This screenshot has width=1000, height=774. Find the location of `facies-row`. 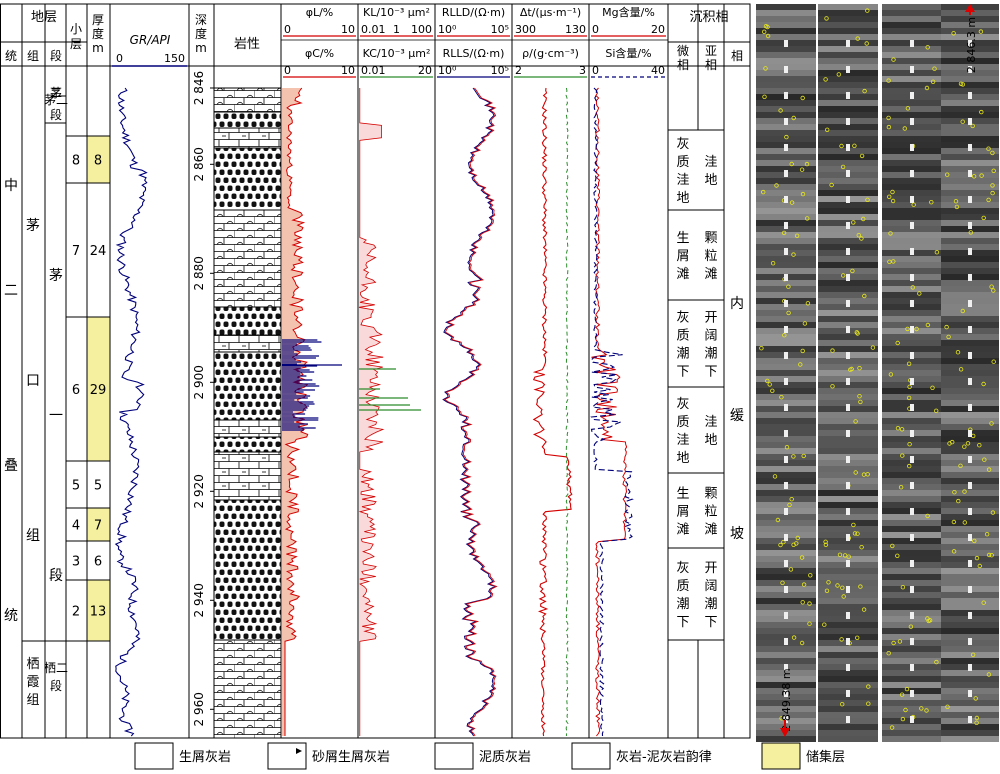

facies-row is located at coordinates (696, 510).